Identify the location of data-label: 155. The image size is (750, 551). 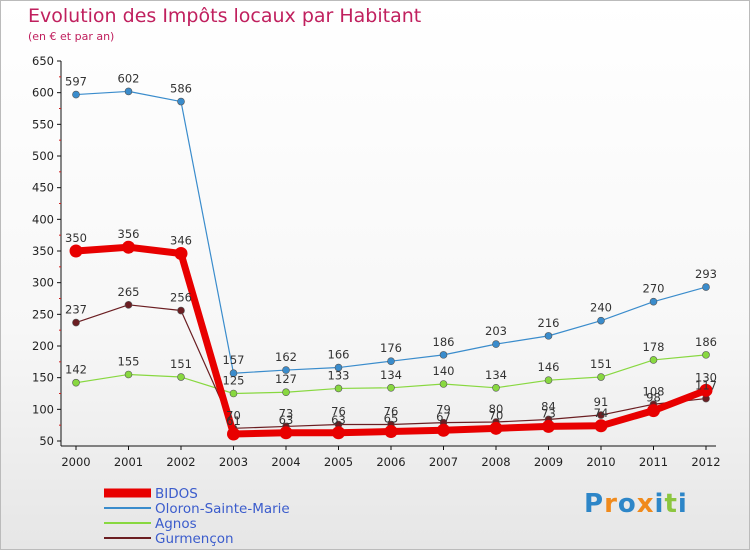
(129, 362).